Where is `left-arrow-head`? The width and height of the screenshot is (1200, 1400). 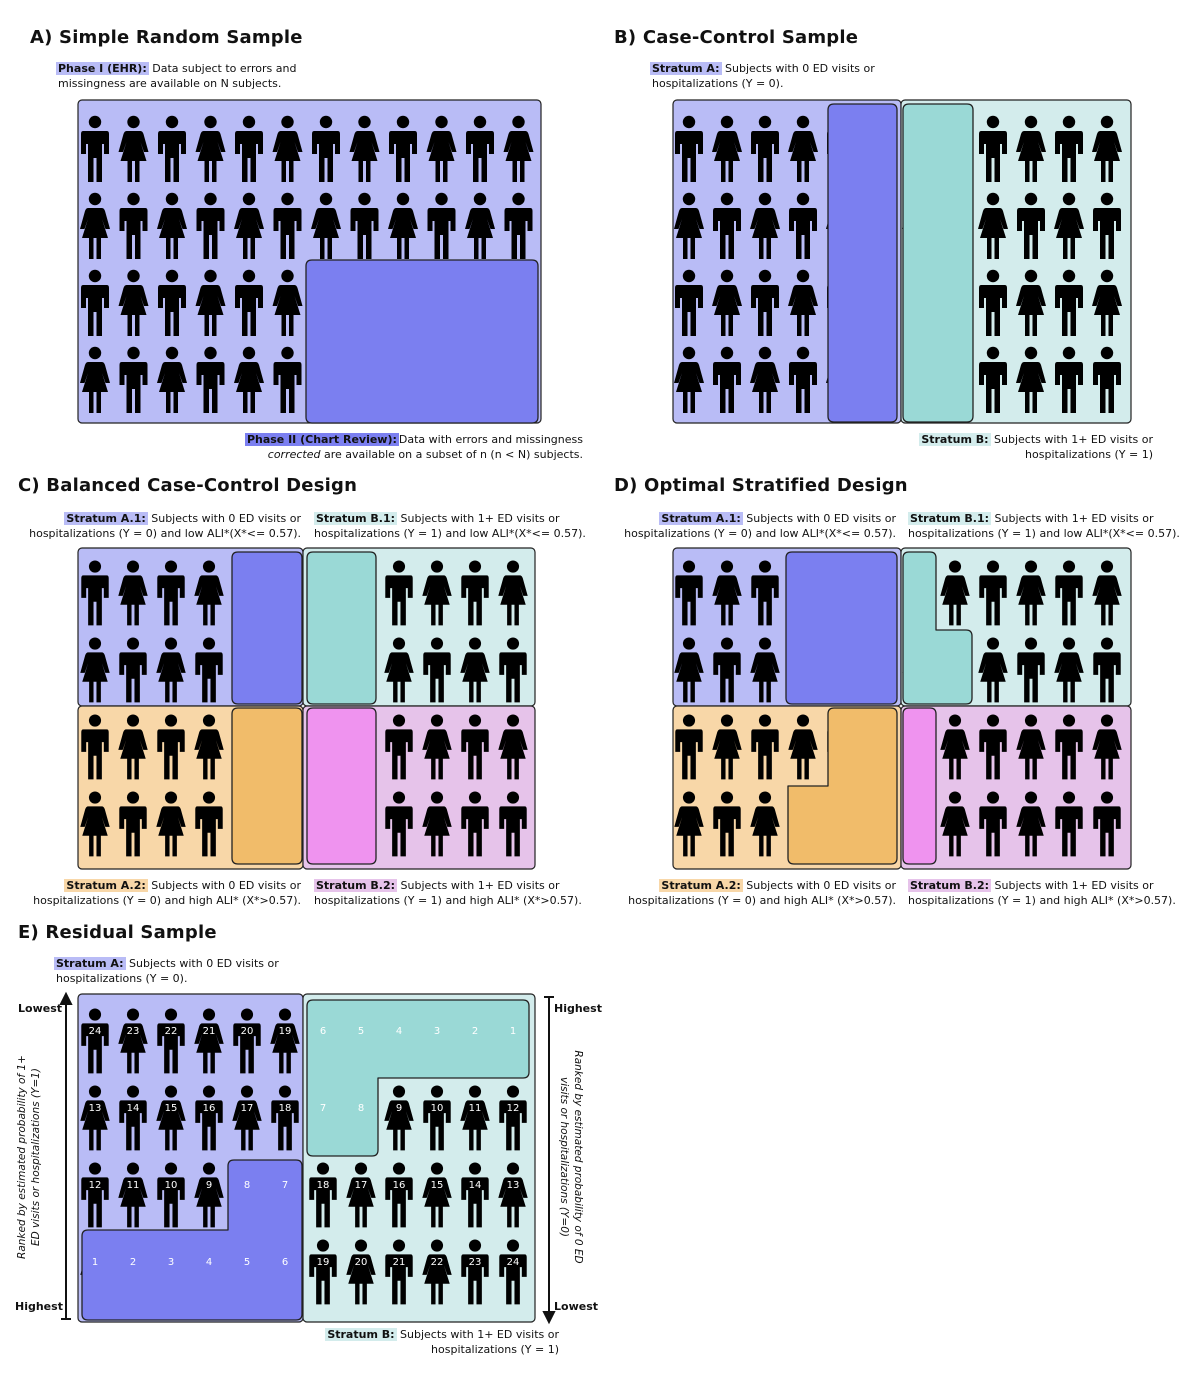 left-arrow-head is located at coordinates (66, 998).